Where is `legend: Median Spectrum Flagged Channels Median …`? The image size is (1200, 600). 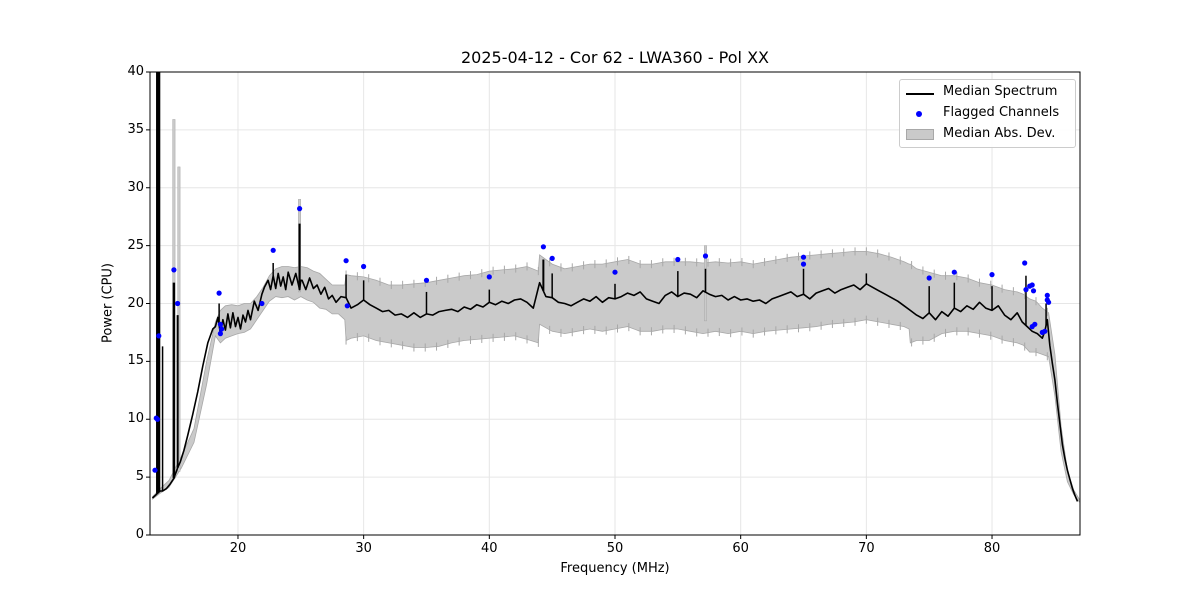 legend: Median Spectrum Flagged Channels Median … is located at coordinates (987, 113).